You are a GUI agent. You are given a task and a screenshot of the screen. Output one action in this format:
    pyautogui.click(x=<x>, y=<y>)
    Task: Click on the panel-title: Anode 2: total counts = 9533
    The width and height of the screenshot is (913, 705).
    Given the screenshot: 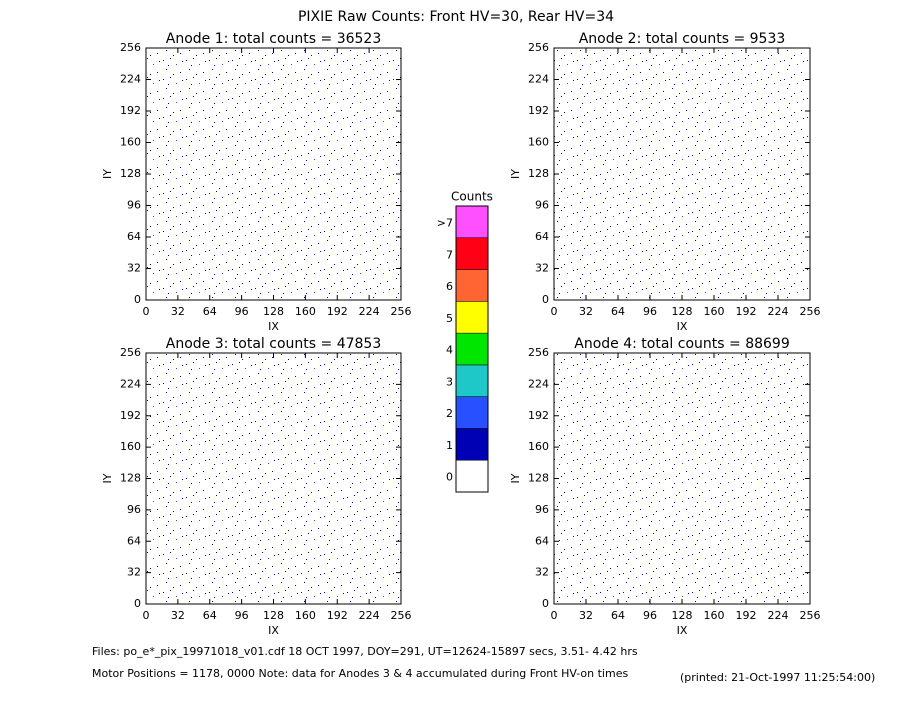 What is the action you would take?
    pyautogui.click(x=682, y=39)
    